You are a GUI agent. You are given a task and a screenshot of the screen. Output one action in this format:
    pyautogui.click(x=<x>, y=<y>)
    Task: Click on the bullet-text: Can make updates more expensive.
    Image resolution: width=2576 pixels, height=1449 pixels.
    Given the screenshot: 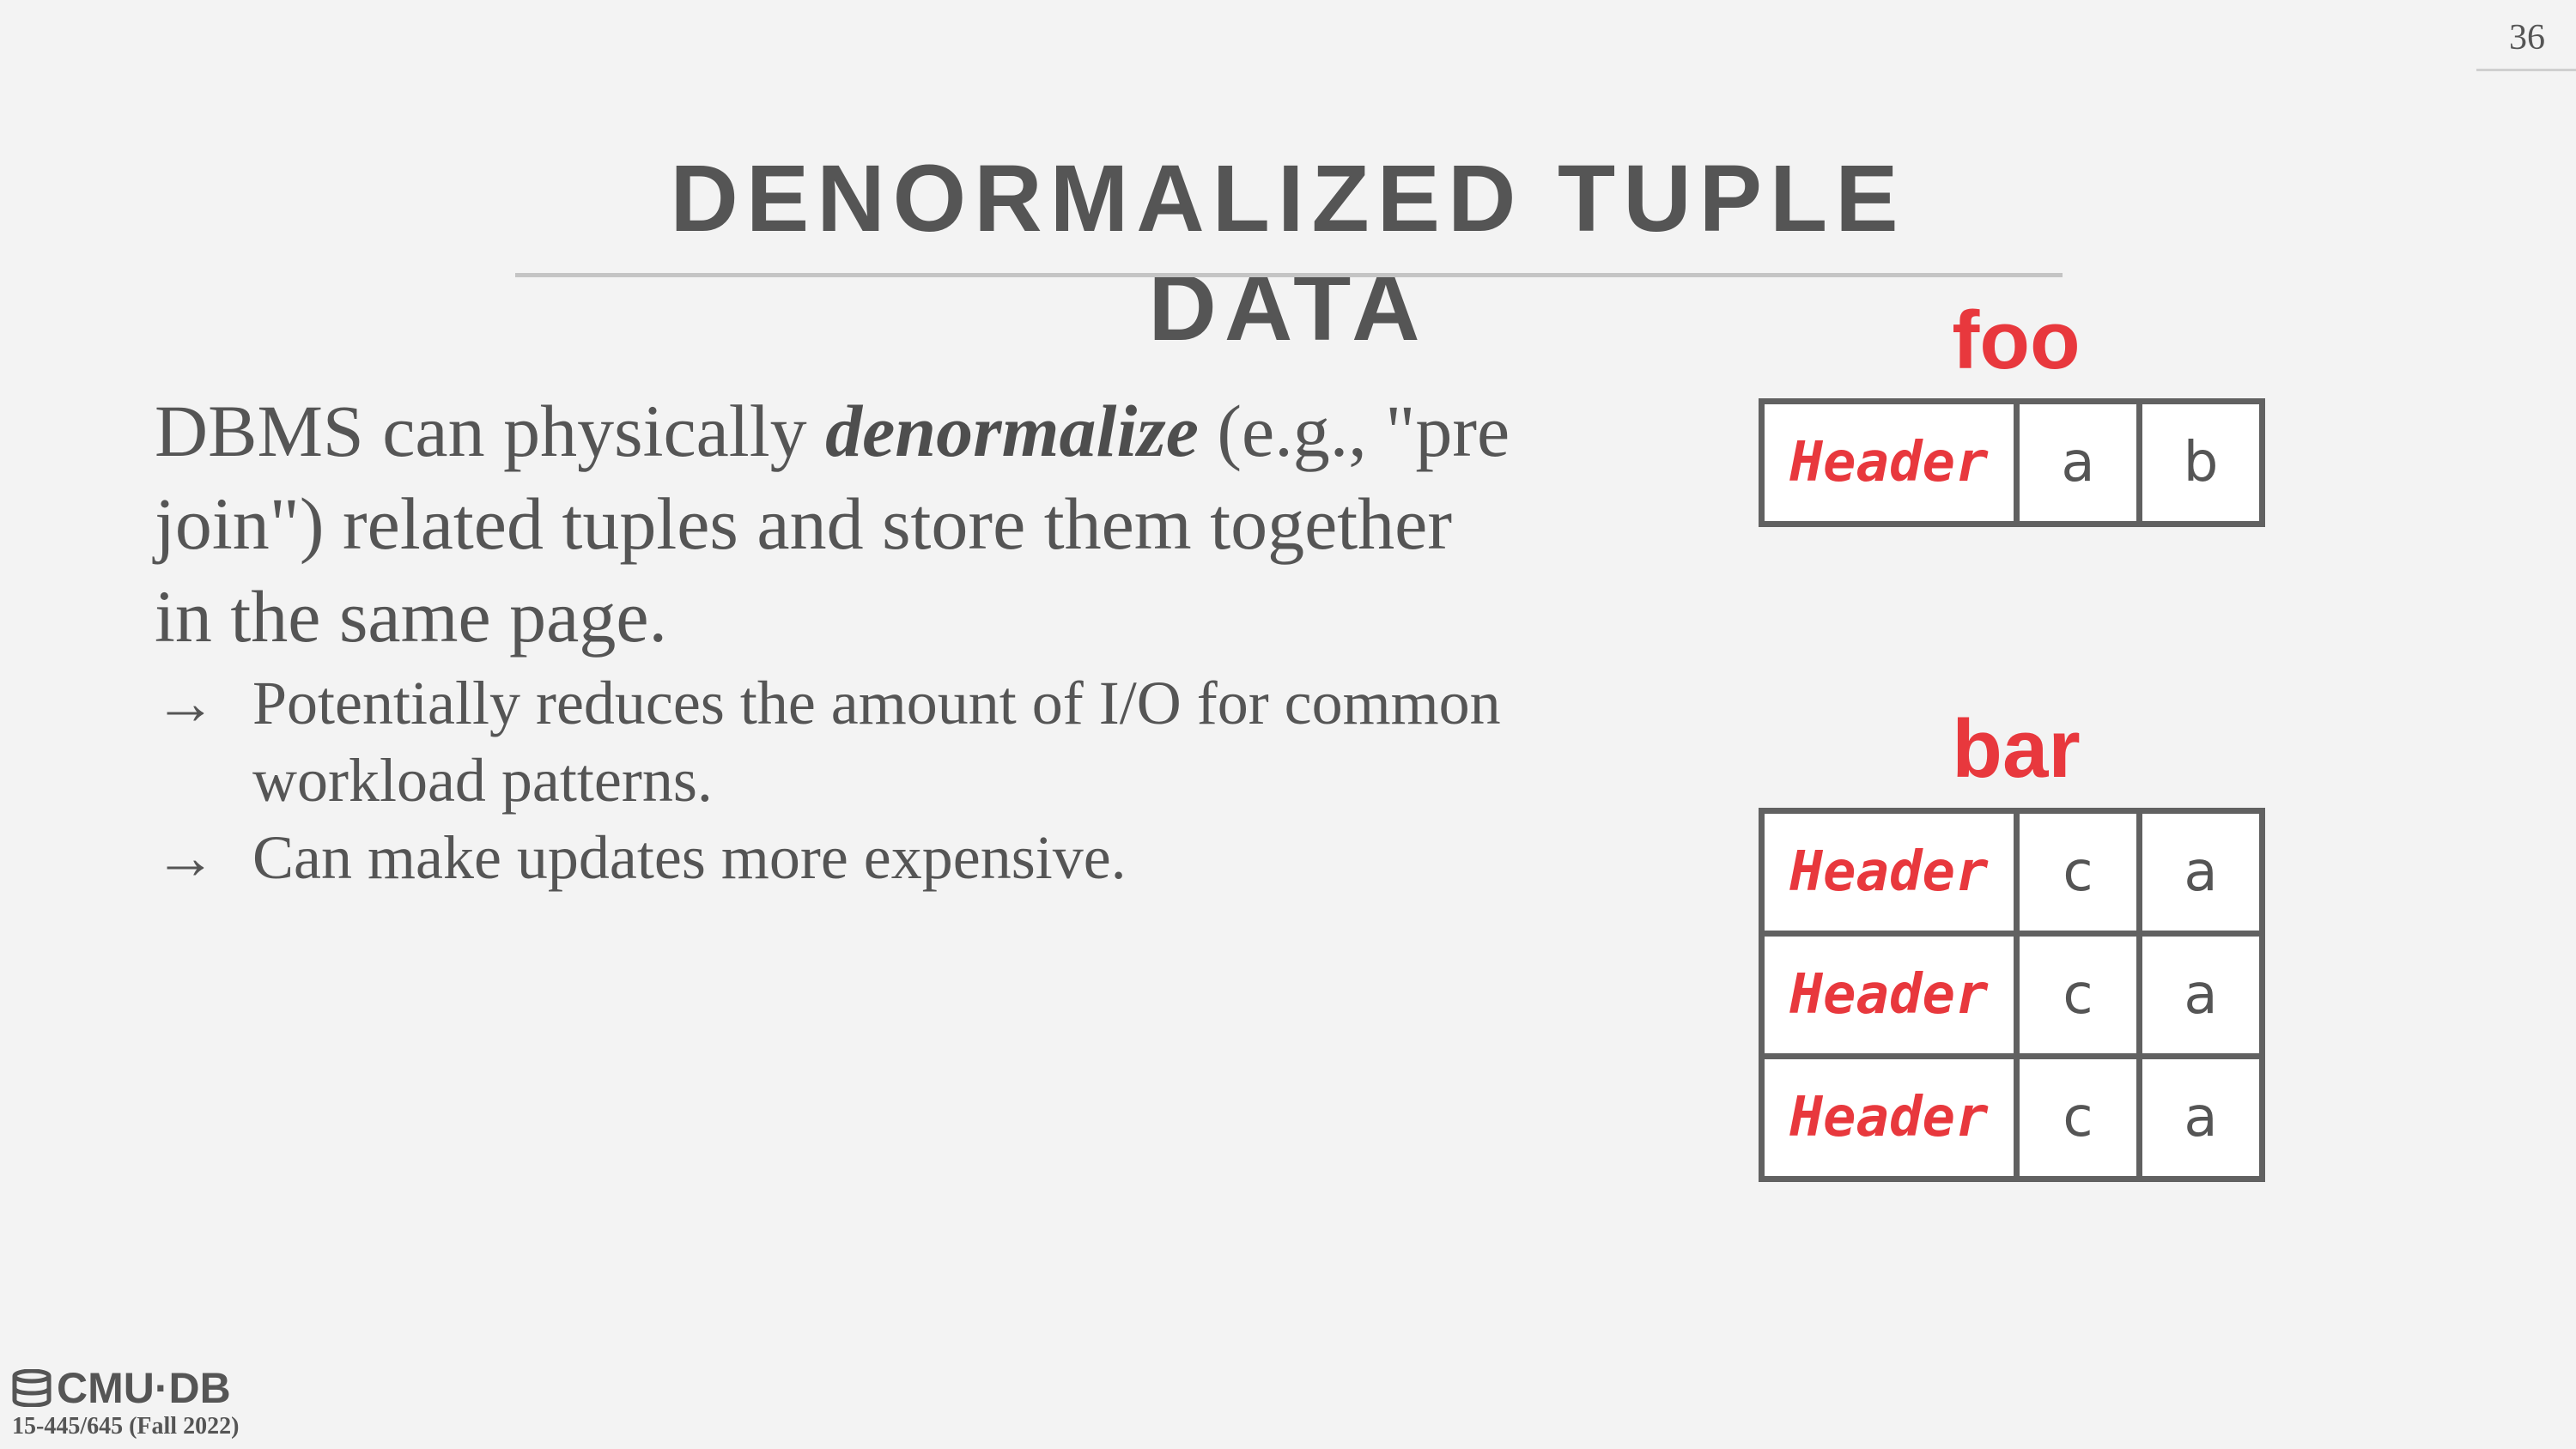 What is the action you would take?
    pyautogui.click(x=689, y=857)
    